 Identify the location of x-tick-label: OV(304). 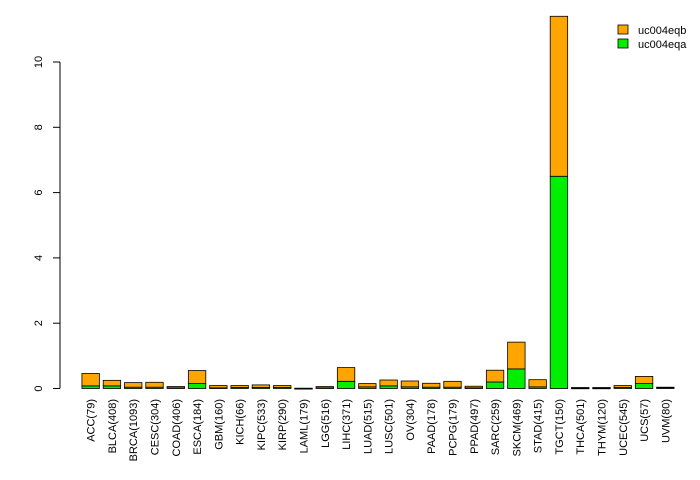
(411, 420).